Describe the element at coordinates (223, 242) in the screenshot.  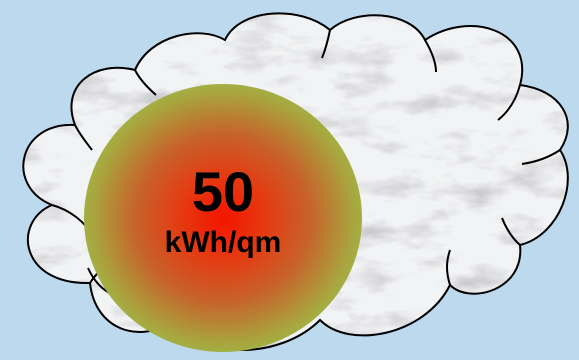
I see `badge-unit: kWh/qm` at that location.